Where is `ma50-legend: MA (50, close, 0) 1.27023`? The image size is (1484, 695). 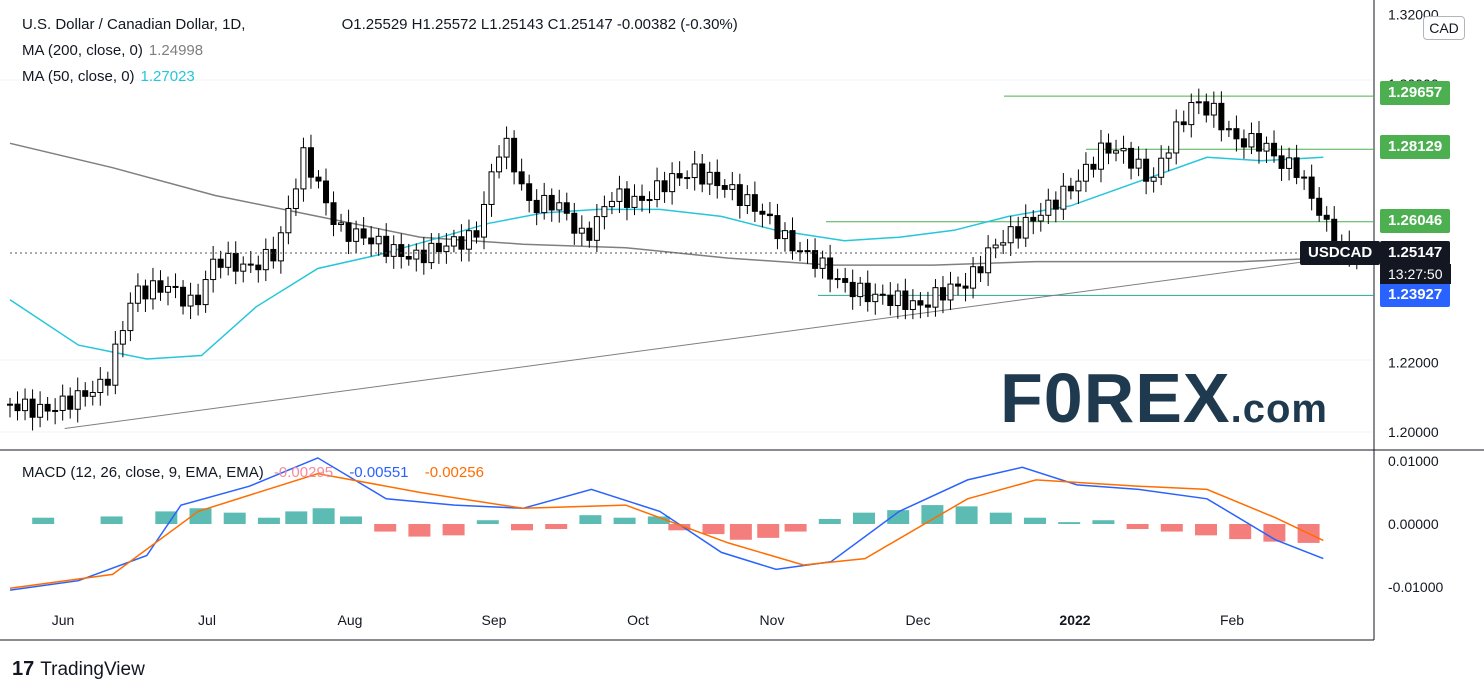
ma50-legend: MA (50, close, 0) 1.27023 is located at coordinates (108, 76).